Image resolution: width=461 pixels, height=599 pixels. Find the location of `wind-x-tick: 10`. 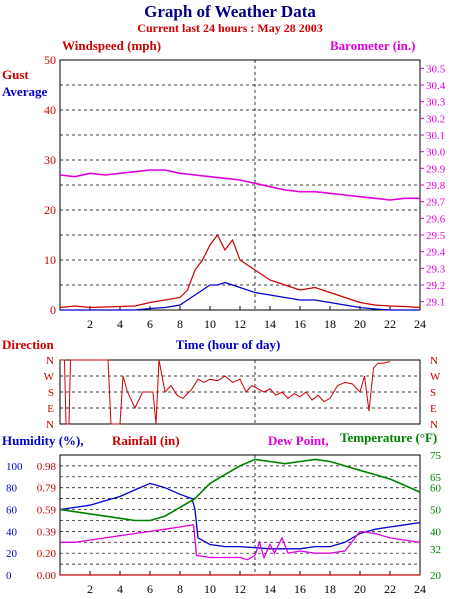

wind-x-tick: 10 is located at coordinates (210, 324).